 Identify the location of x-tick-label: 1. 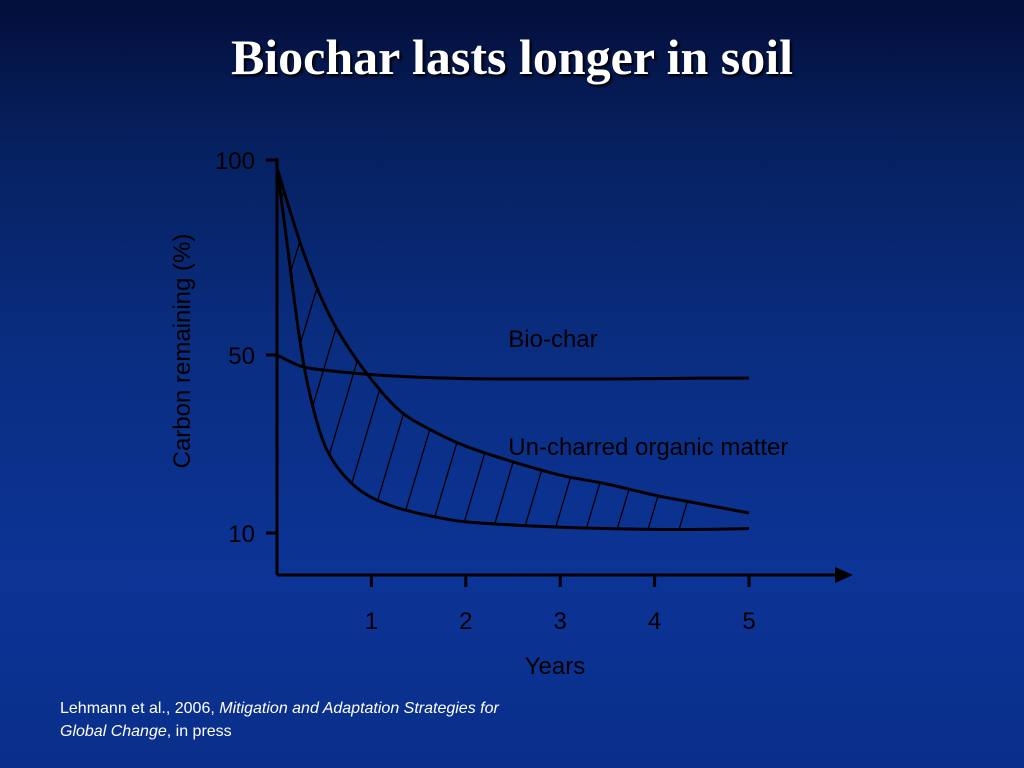
(371, 621).